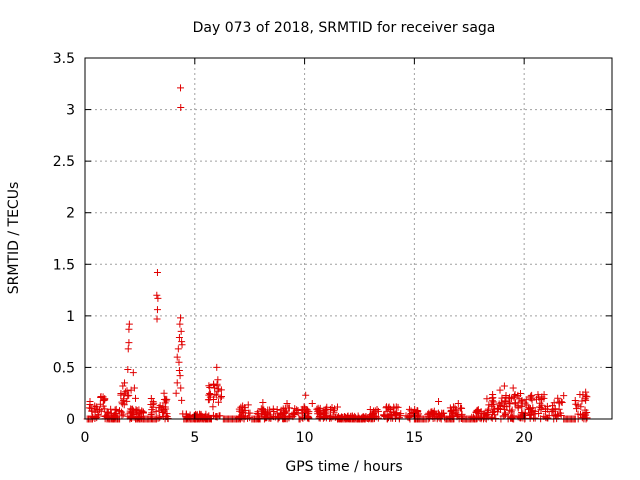 Image resolution: width=640 pixels, height=480 pixels. I want to click on y-tick-label: 1, so click(70, 317).